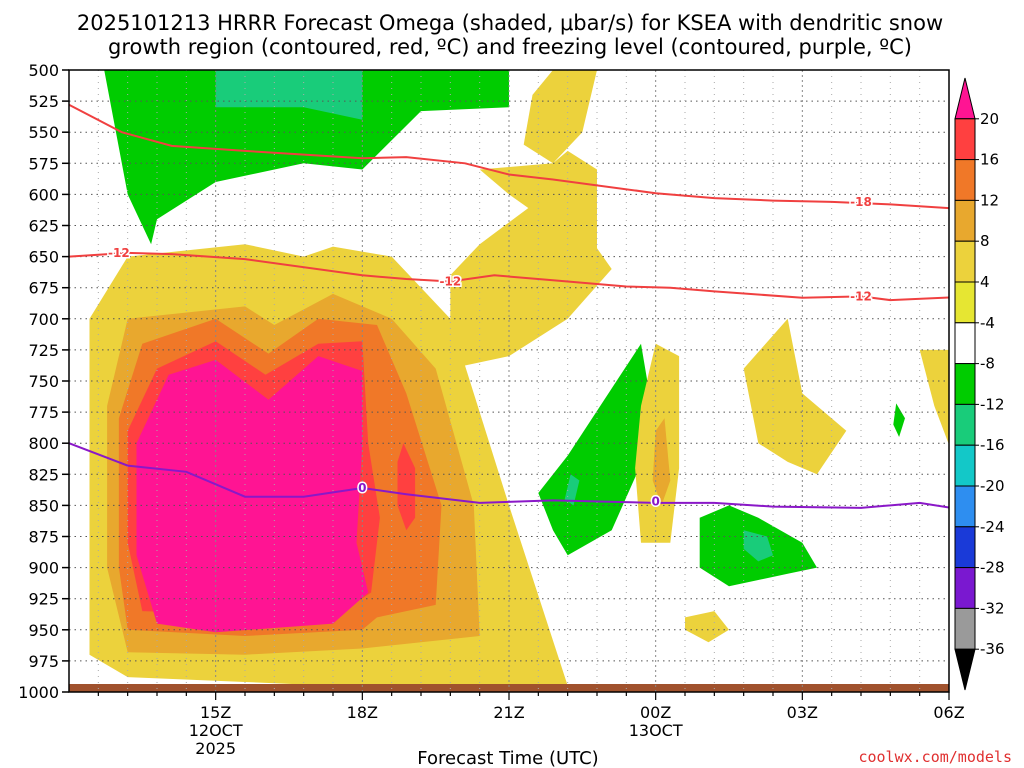 The height and width of the screenshot is (768, 1024). I want to click on ground-layer, so click(509, 688).